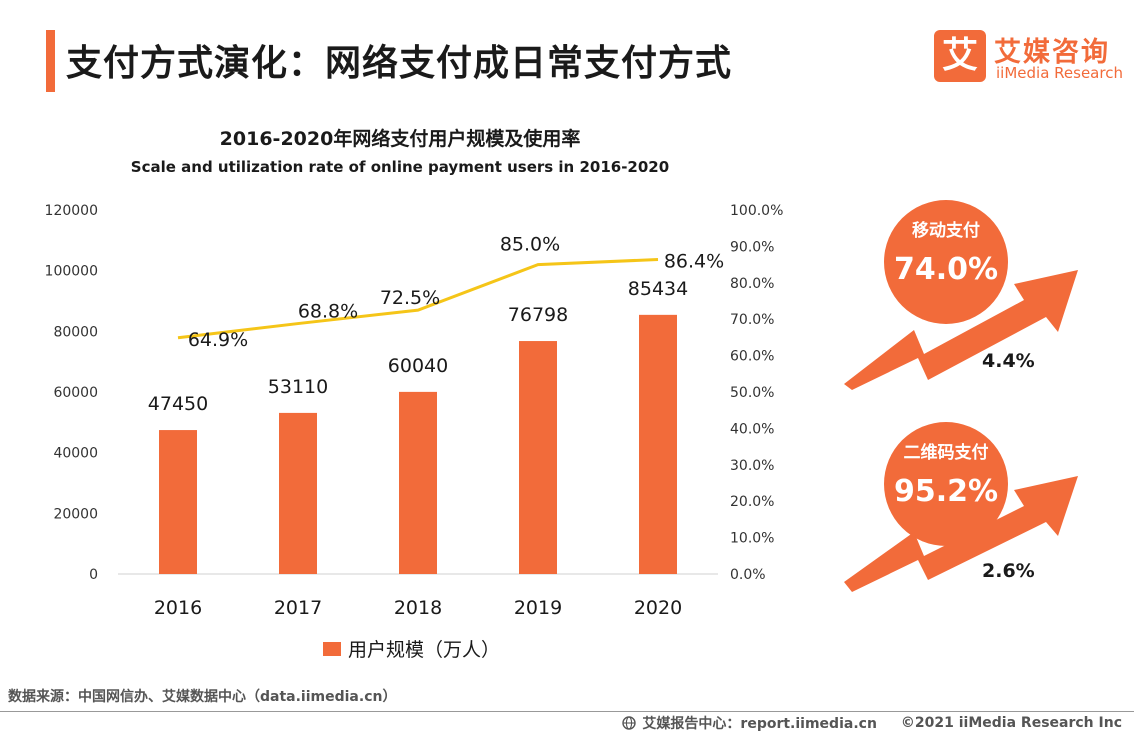  Describe the element at coordinates (328, 312) in the screenshot. I see `line-value-label: 68.8%` at that location.